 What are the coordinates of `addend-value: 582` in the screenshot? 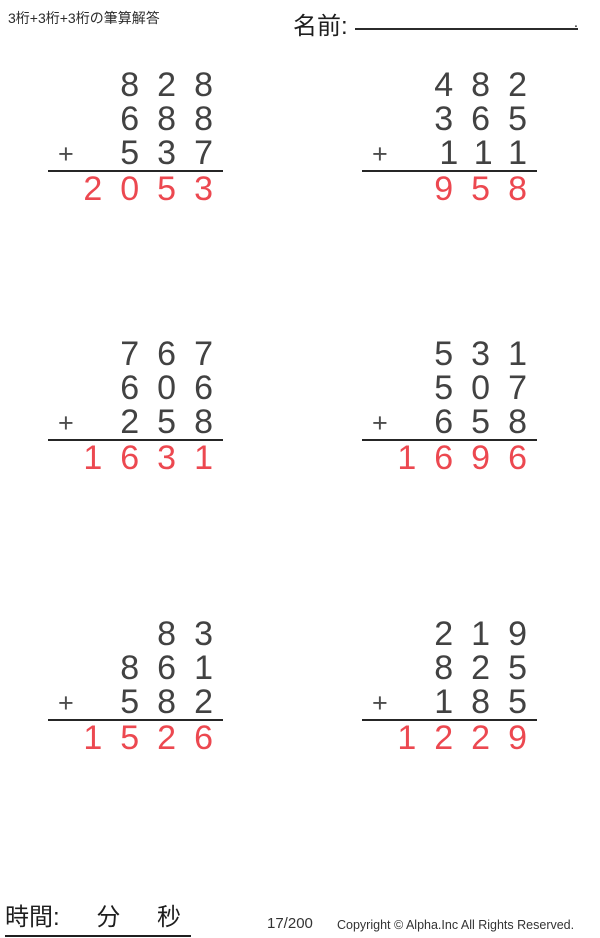 It's located at (175, 702).